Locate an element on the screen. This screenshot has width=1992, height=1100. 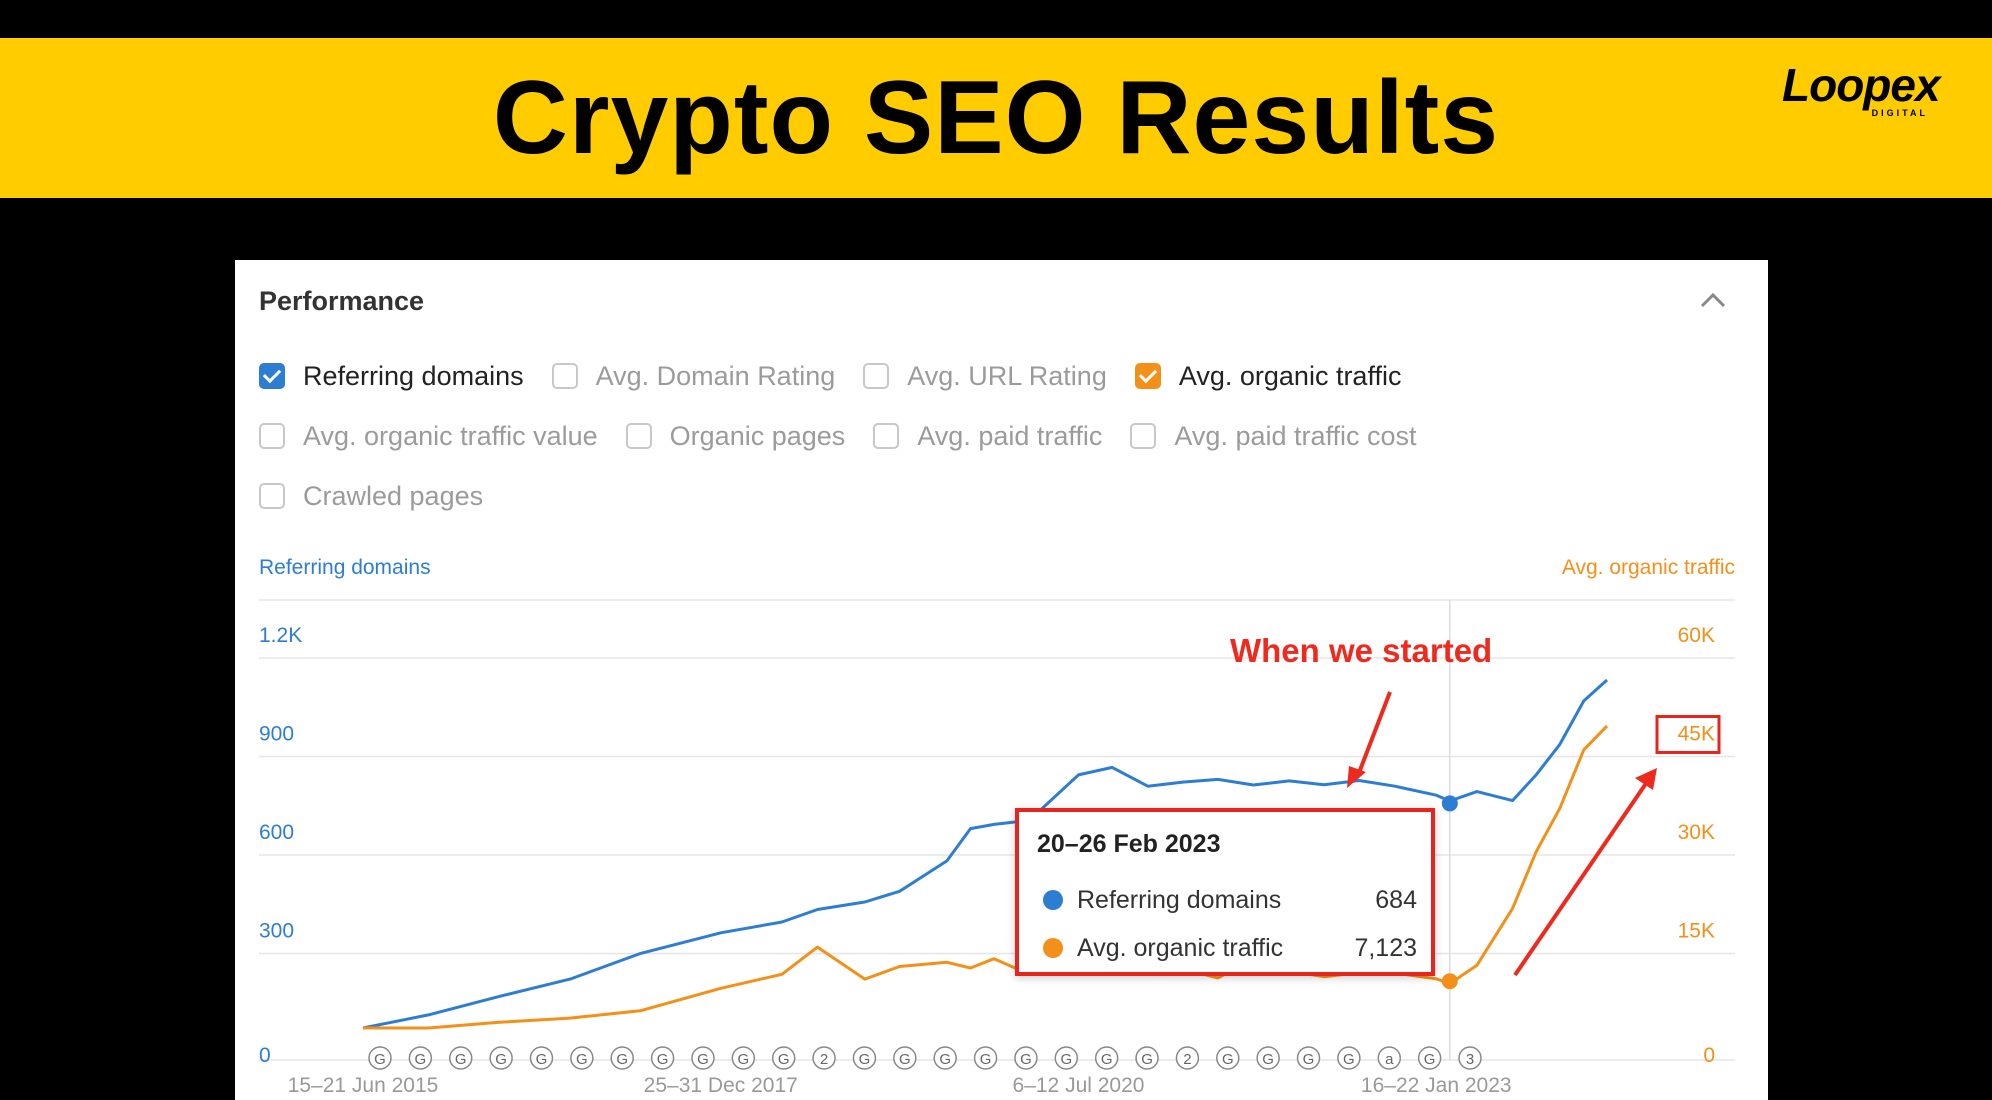
filter-avg-url-rating: Avg. URL Rating is located at coordinates (985, 376).